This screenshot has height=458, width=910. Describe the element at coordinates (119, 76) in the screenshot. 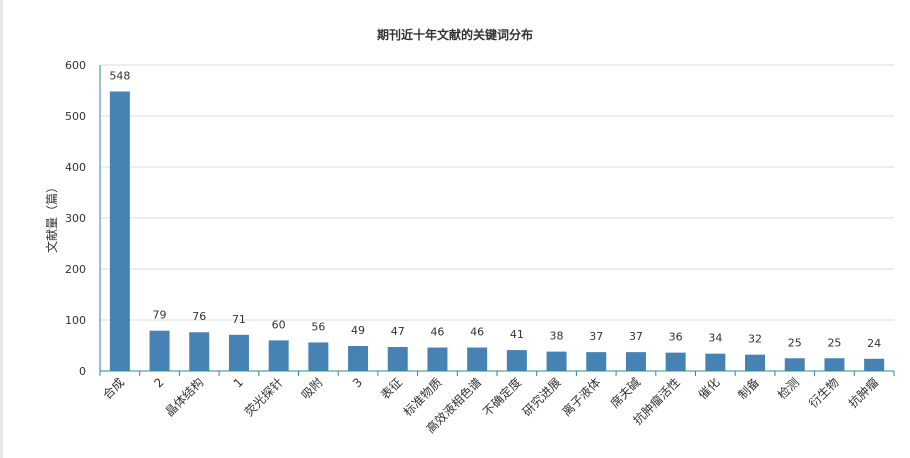

I see `data-label: 548` at that location.